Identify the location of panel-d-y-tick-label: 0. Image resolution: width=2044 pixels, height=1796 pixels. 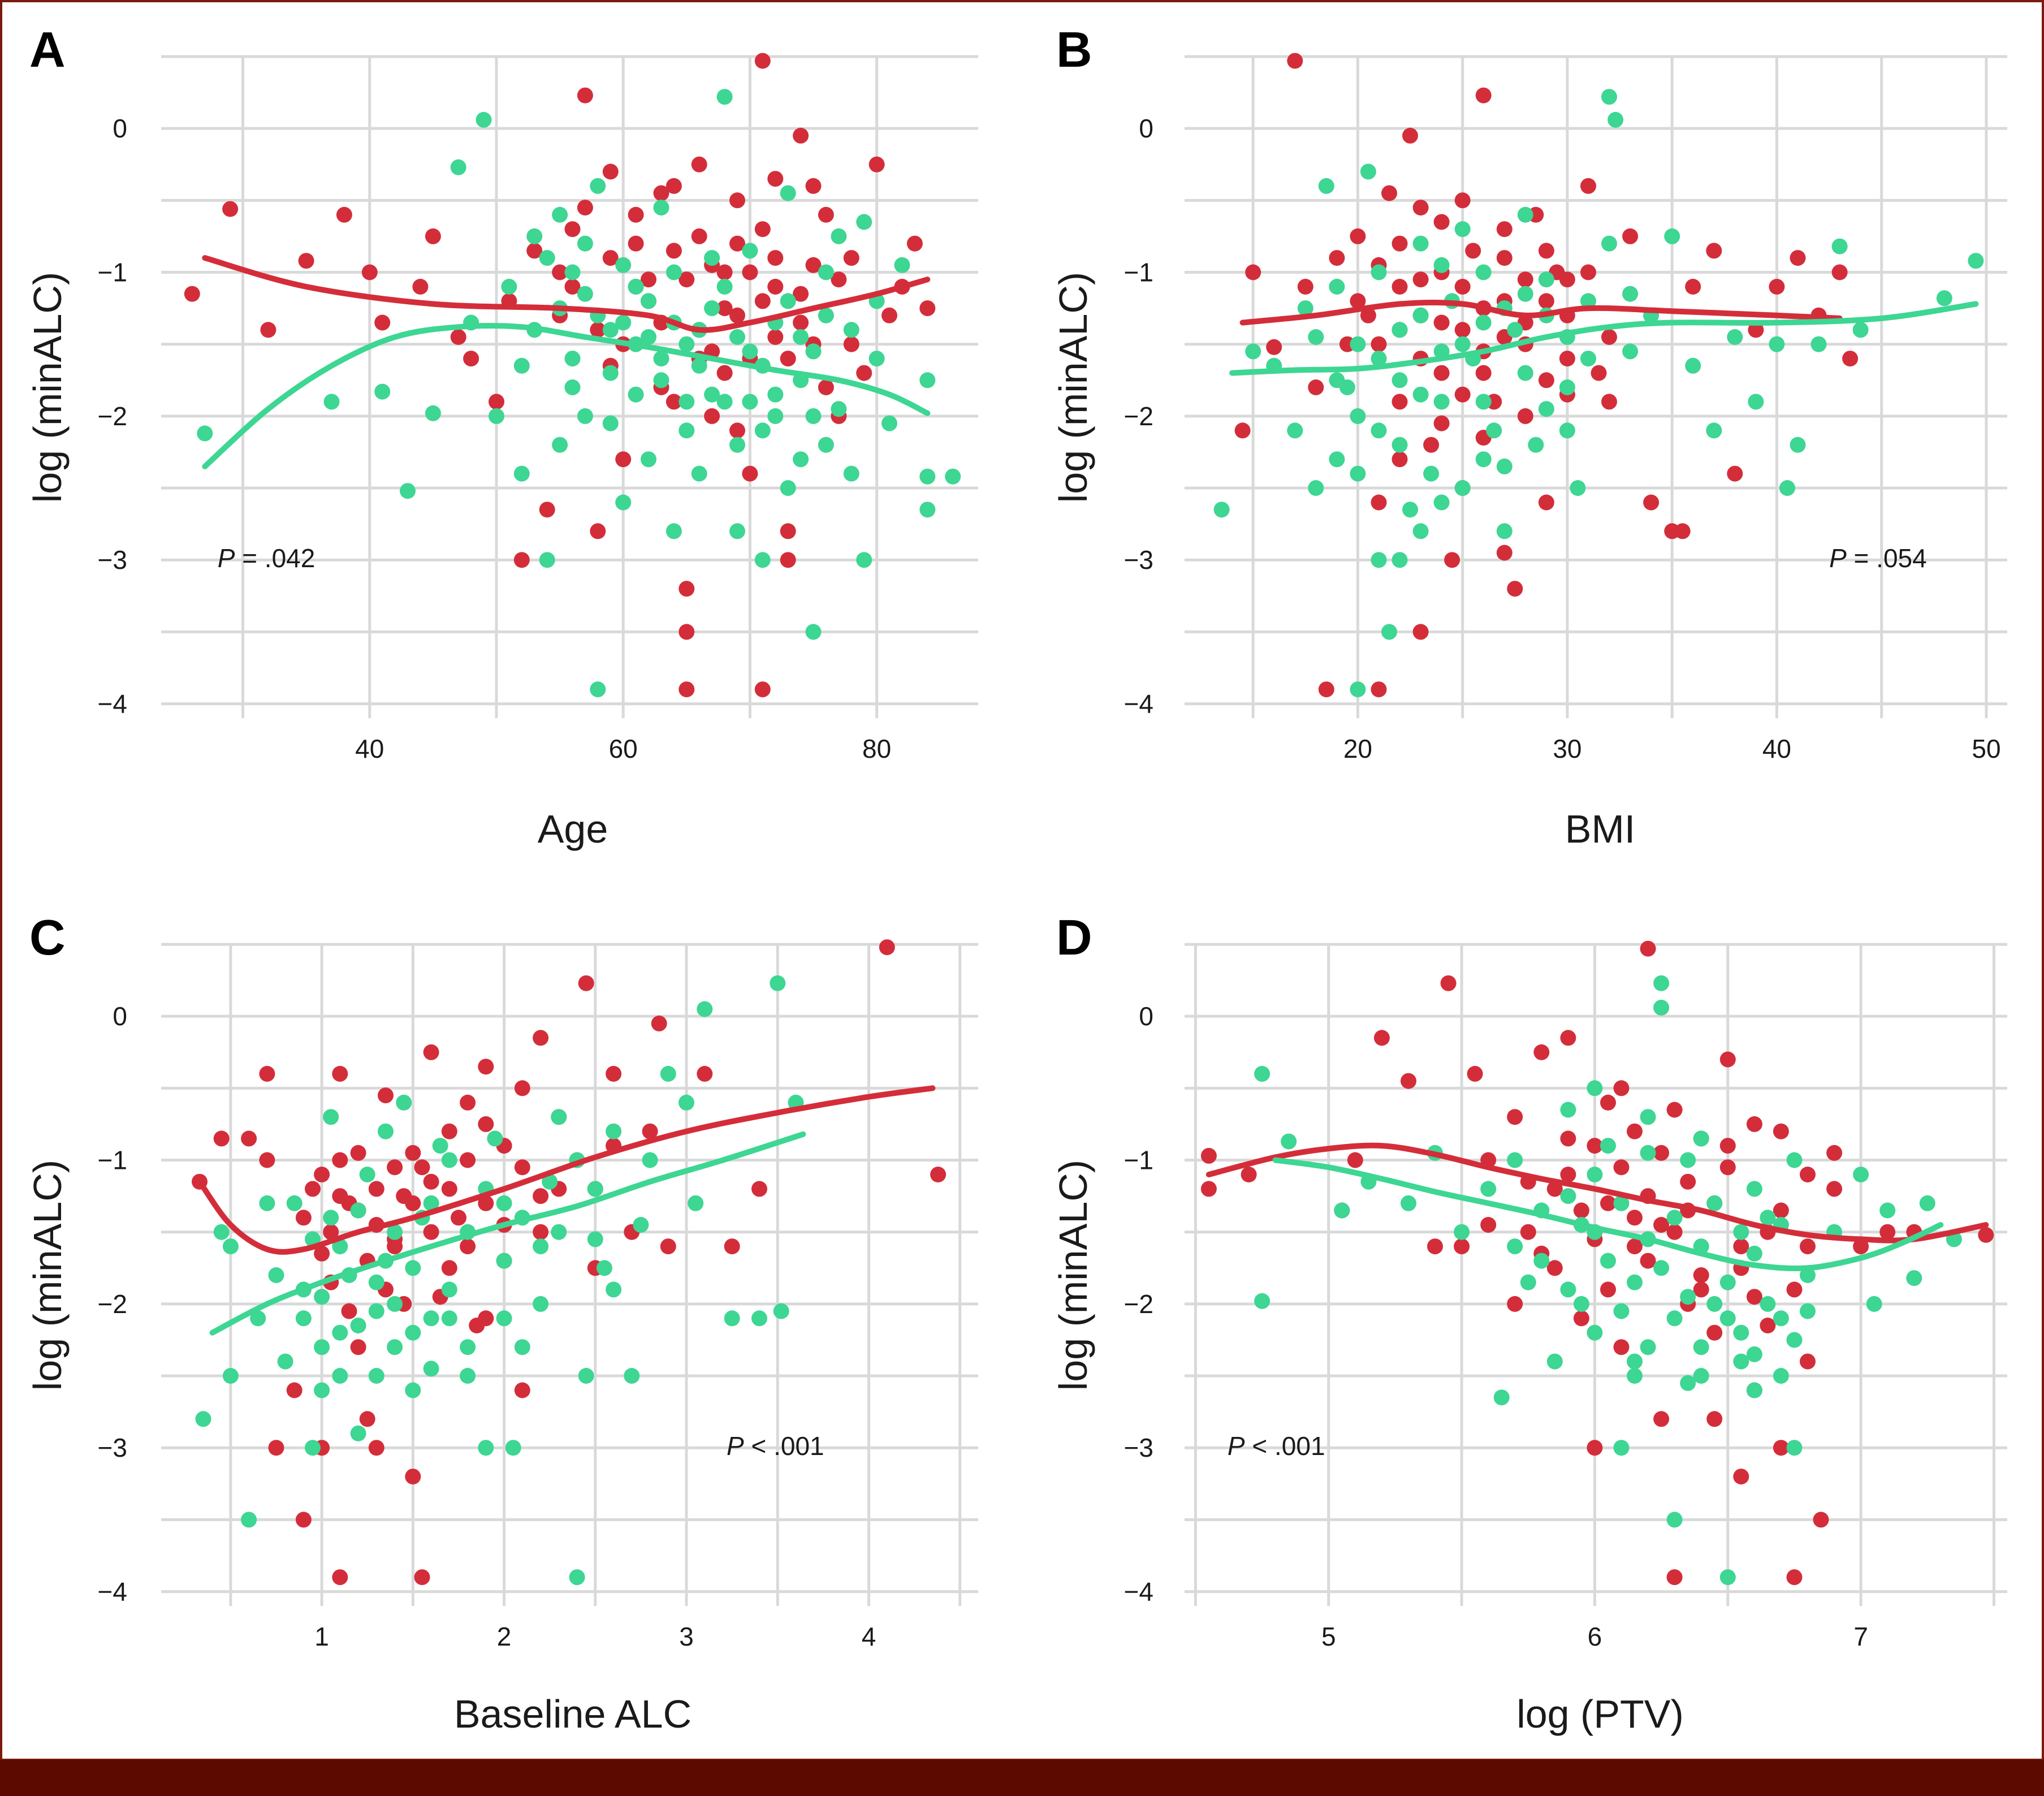
(1146, 1016).